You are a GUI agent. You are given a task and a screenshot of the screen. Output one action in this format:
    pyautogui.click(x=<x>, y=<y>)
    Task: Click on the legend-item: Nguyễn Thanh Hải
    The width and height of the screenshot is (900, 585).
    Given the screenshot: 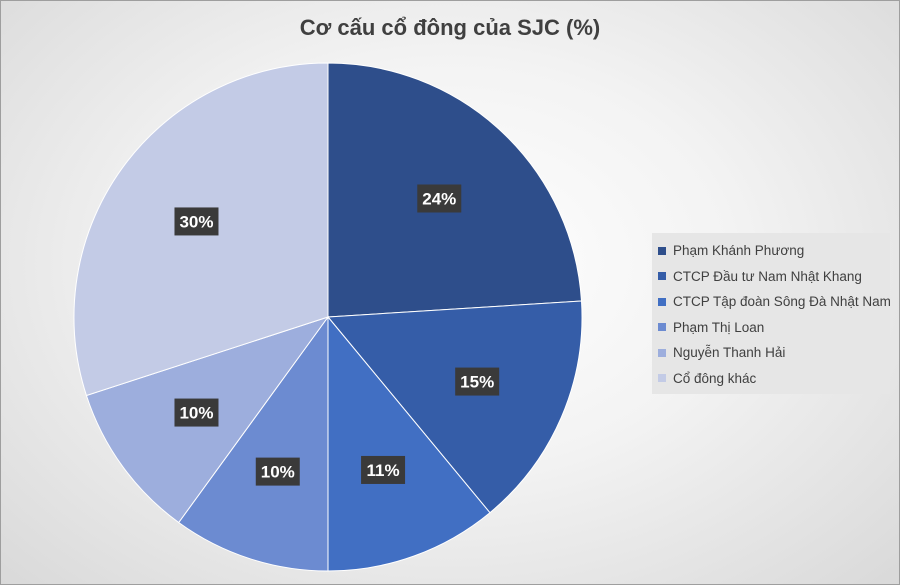 What is the action you would take?
    pyautogui.click(x=771, y=353)
    